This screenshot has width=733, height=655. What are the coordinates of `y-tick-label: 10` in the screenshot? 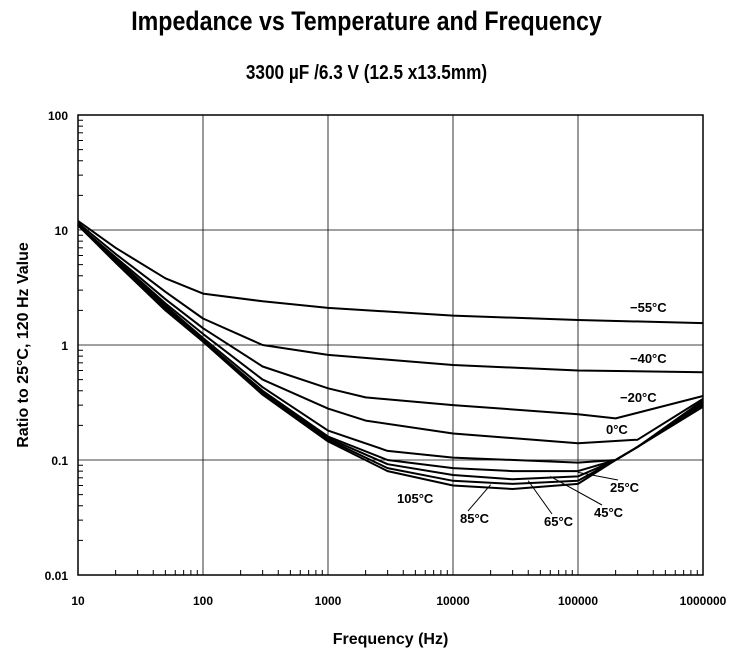 It's located at (62, 231).